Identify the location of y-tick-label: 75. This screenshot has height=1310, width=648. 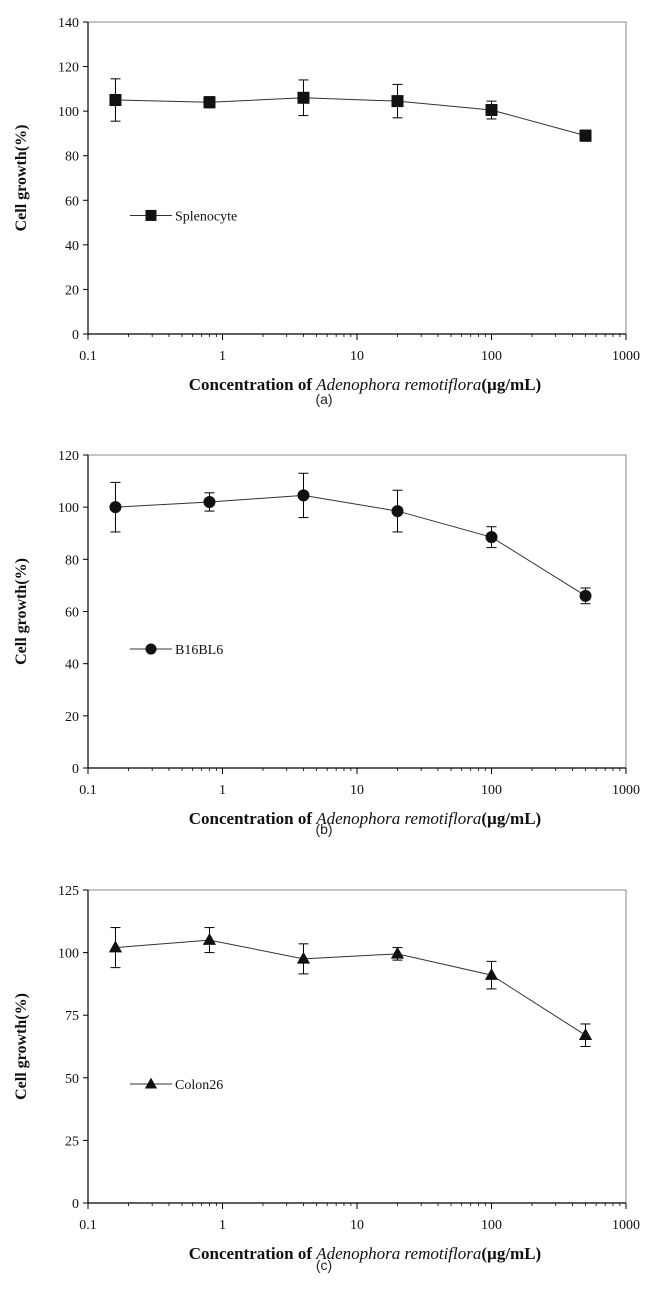
(72, 1016).